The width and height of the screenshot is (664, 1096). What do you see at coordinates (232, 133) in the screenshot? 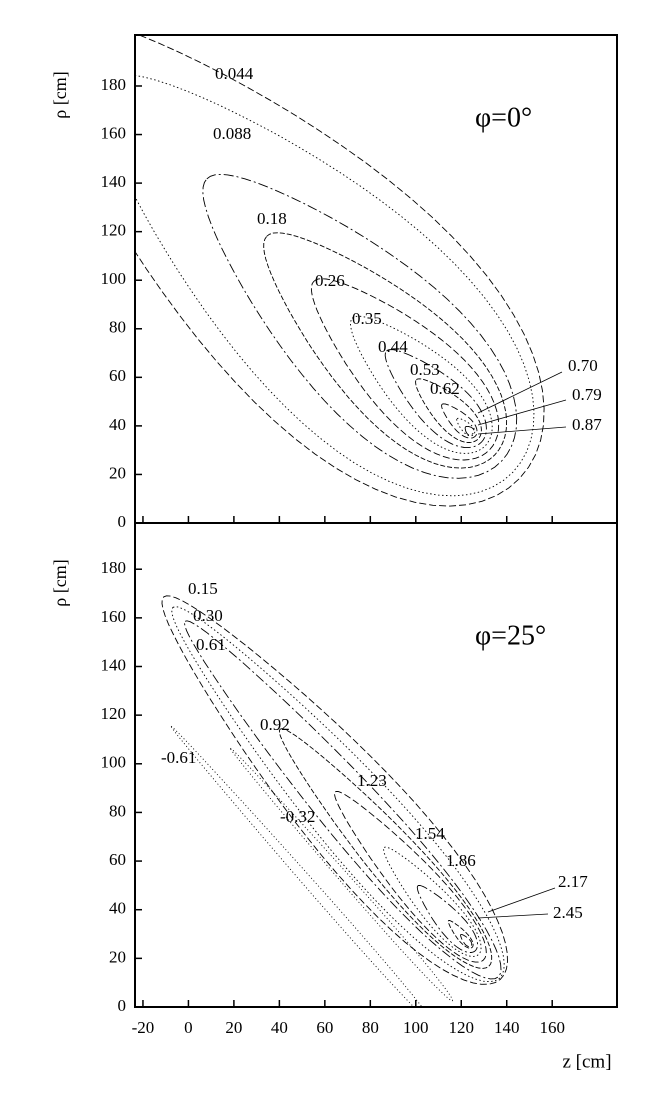
I see `contour-label: 0.088` at bounding box center [232, 133].